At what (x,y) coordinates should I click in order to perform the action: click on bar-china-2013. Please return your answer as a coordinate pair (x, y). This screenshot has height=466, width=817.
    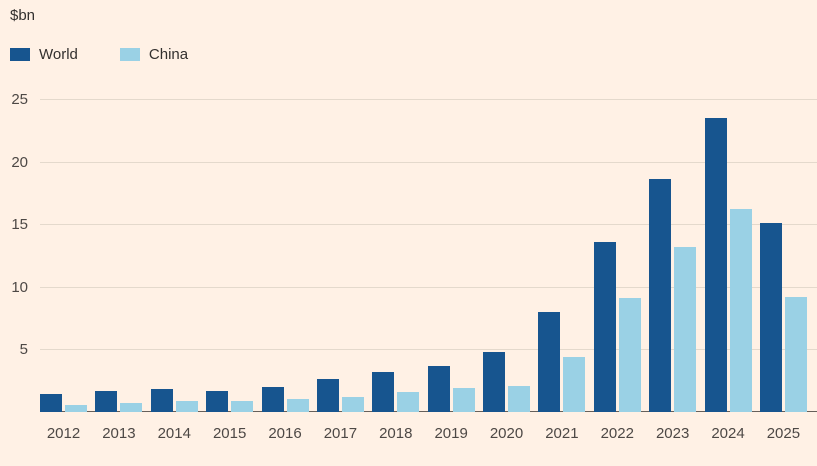
    Looking at the image, I should click on (131, 407).